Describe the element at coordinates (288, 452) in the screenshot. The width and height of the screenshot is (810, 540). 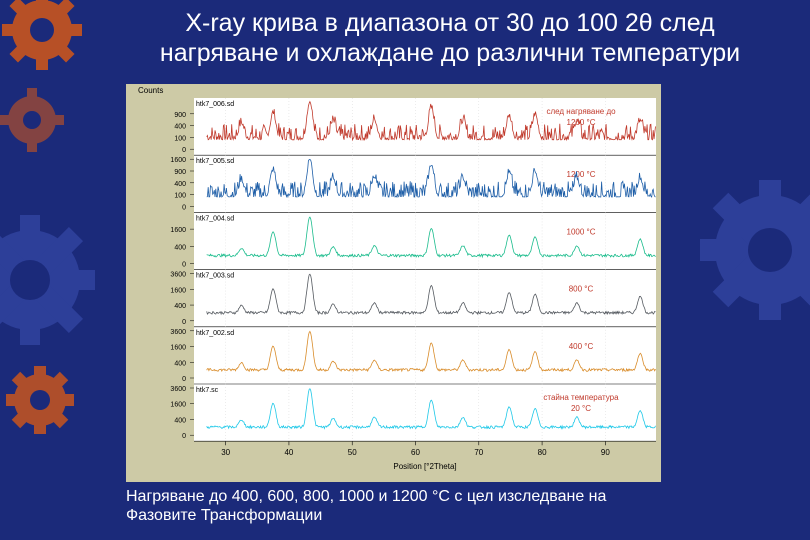
I see `x-tick-label: 40` at that location.